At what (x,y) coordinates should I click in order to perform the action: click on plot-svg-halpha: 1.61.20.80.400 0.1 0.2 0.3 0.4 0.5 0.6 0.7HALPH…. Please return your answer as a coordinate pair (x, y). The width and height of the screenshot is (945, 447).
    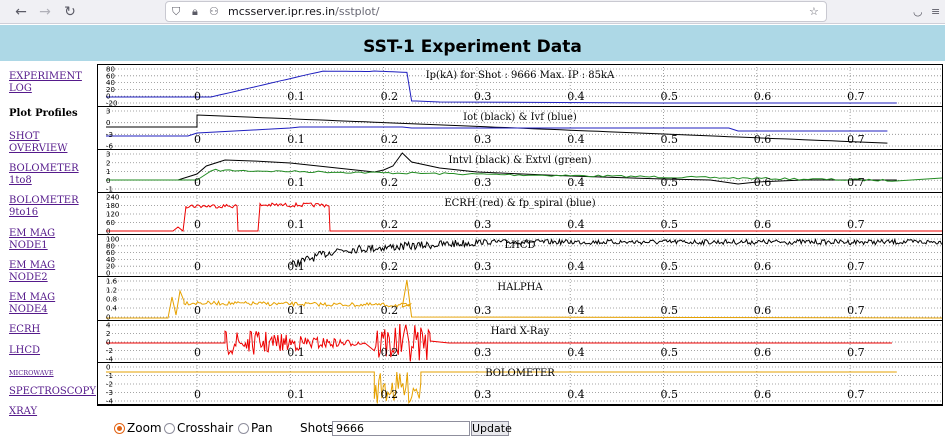
    Looking at the image, I should click on (524, 300).